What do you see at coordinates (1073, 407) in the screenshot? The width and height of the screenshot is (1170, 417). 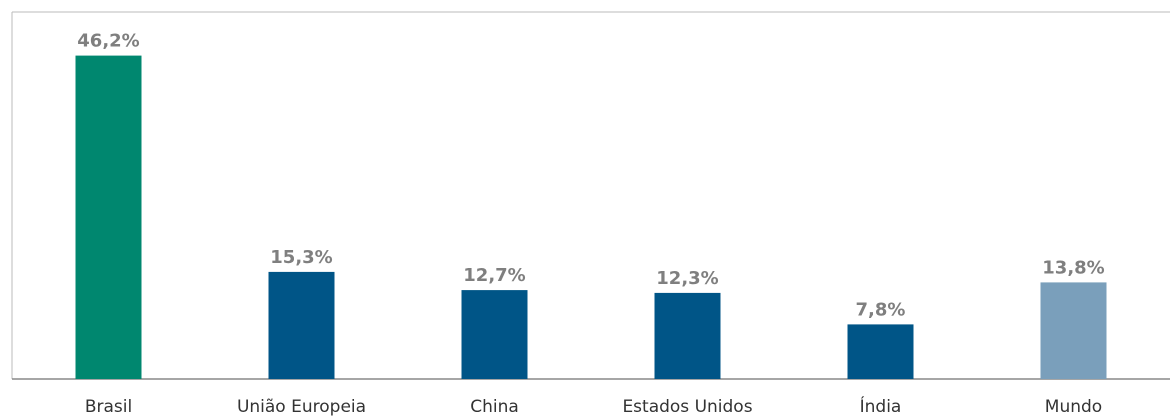 I see `x-tick-label: Mundo` at bounding box center [1073, 407].